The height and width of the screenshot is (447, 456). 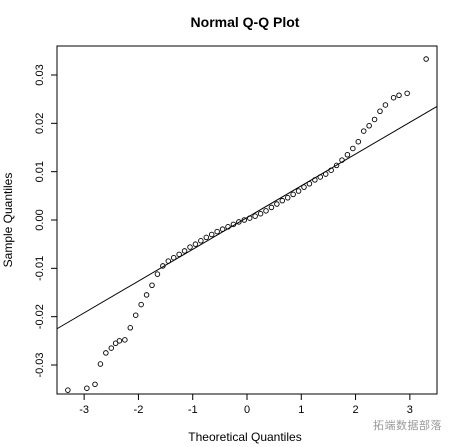 I want to click on x-axis-label: Theoretical Quantiles, so click(x=244, y=437).